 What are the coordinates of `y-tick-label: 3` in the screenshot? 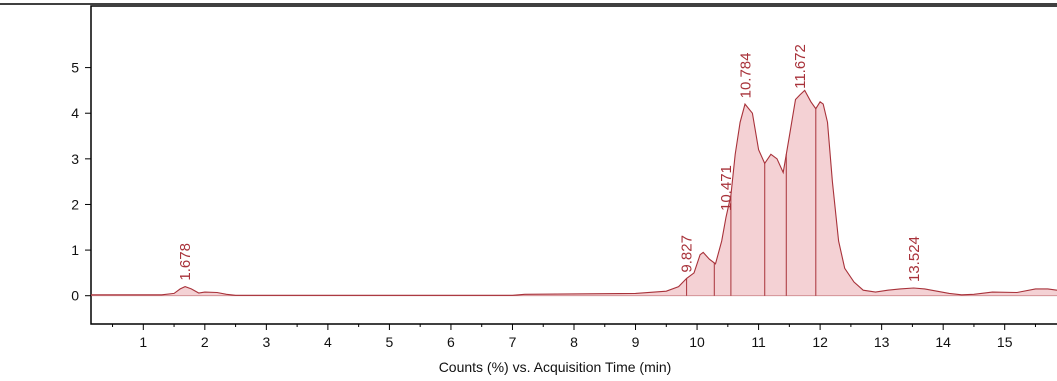 It's located at (75, 159).